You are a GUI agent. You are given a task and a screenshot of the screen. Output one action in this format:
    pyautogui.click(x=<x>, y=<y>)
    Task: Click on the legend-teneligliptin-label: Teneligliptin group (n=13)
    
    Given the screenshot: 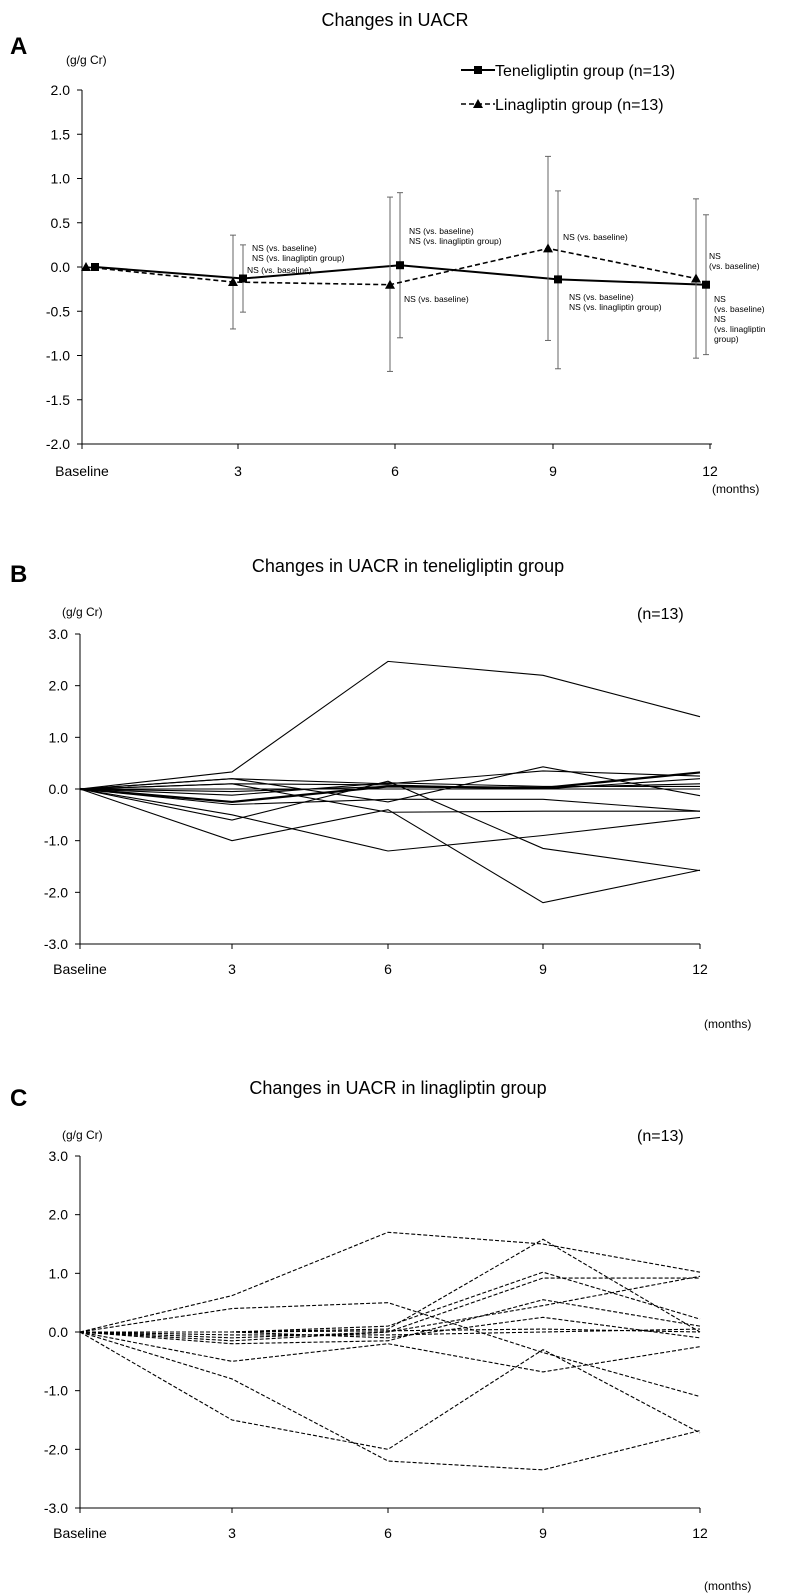 What is the action you would take?
    pyautogui.click(x=585, y=71)
    